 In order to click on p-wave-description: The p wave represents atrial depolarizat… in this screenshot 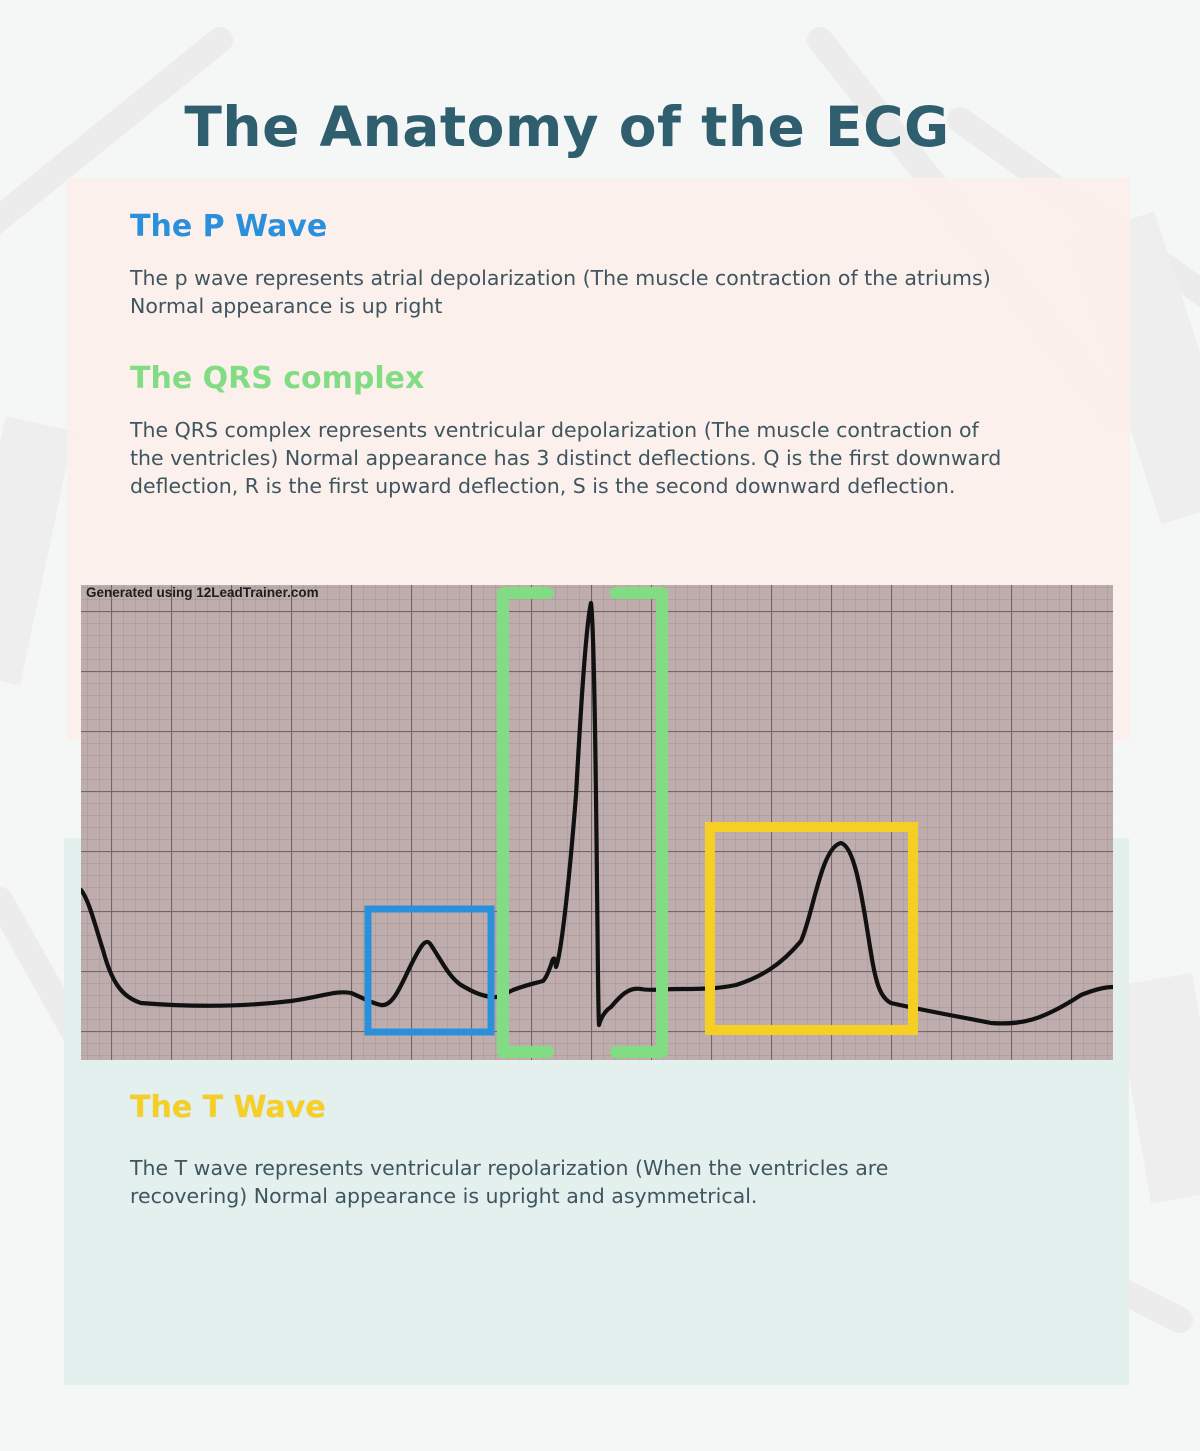, I will do `click(560, 292)`.